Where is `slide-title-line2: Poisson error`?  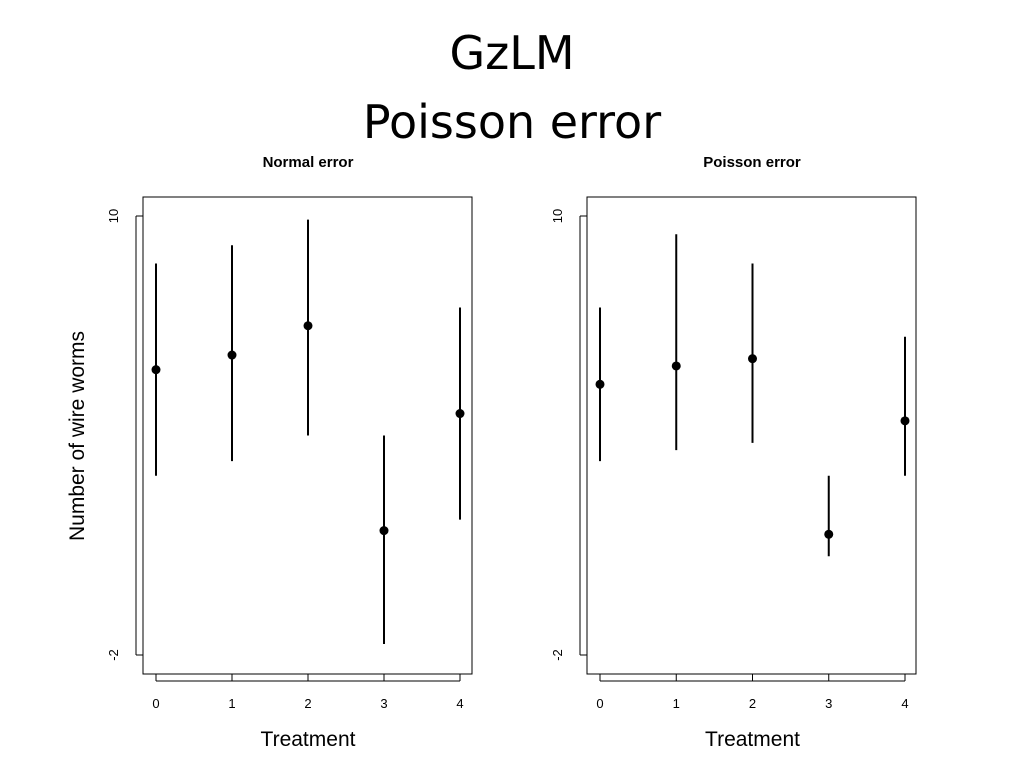 slide-title-line2: Poisson error is located at coordinates (512, 122).